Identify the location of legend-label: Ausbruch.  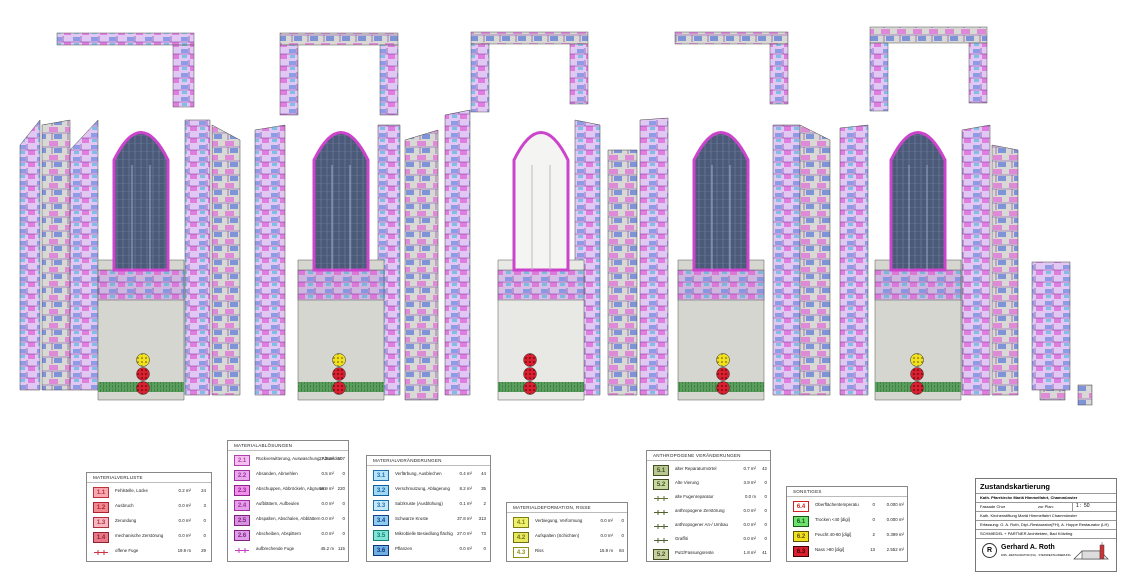
(124, 505).